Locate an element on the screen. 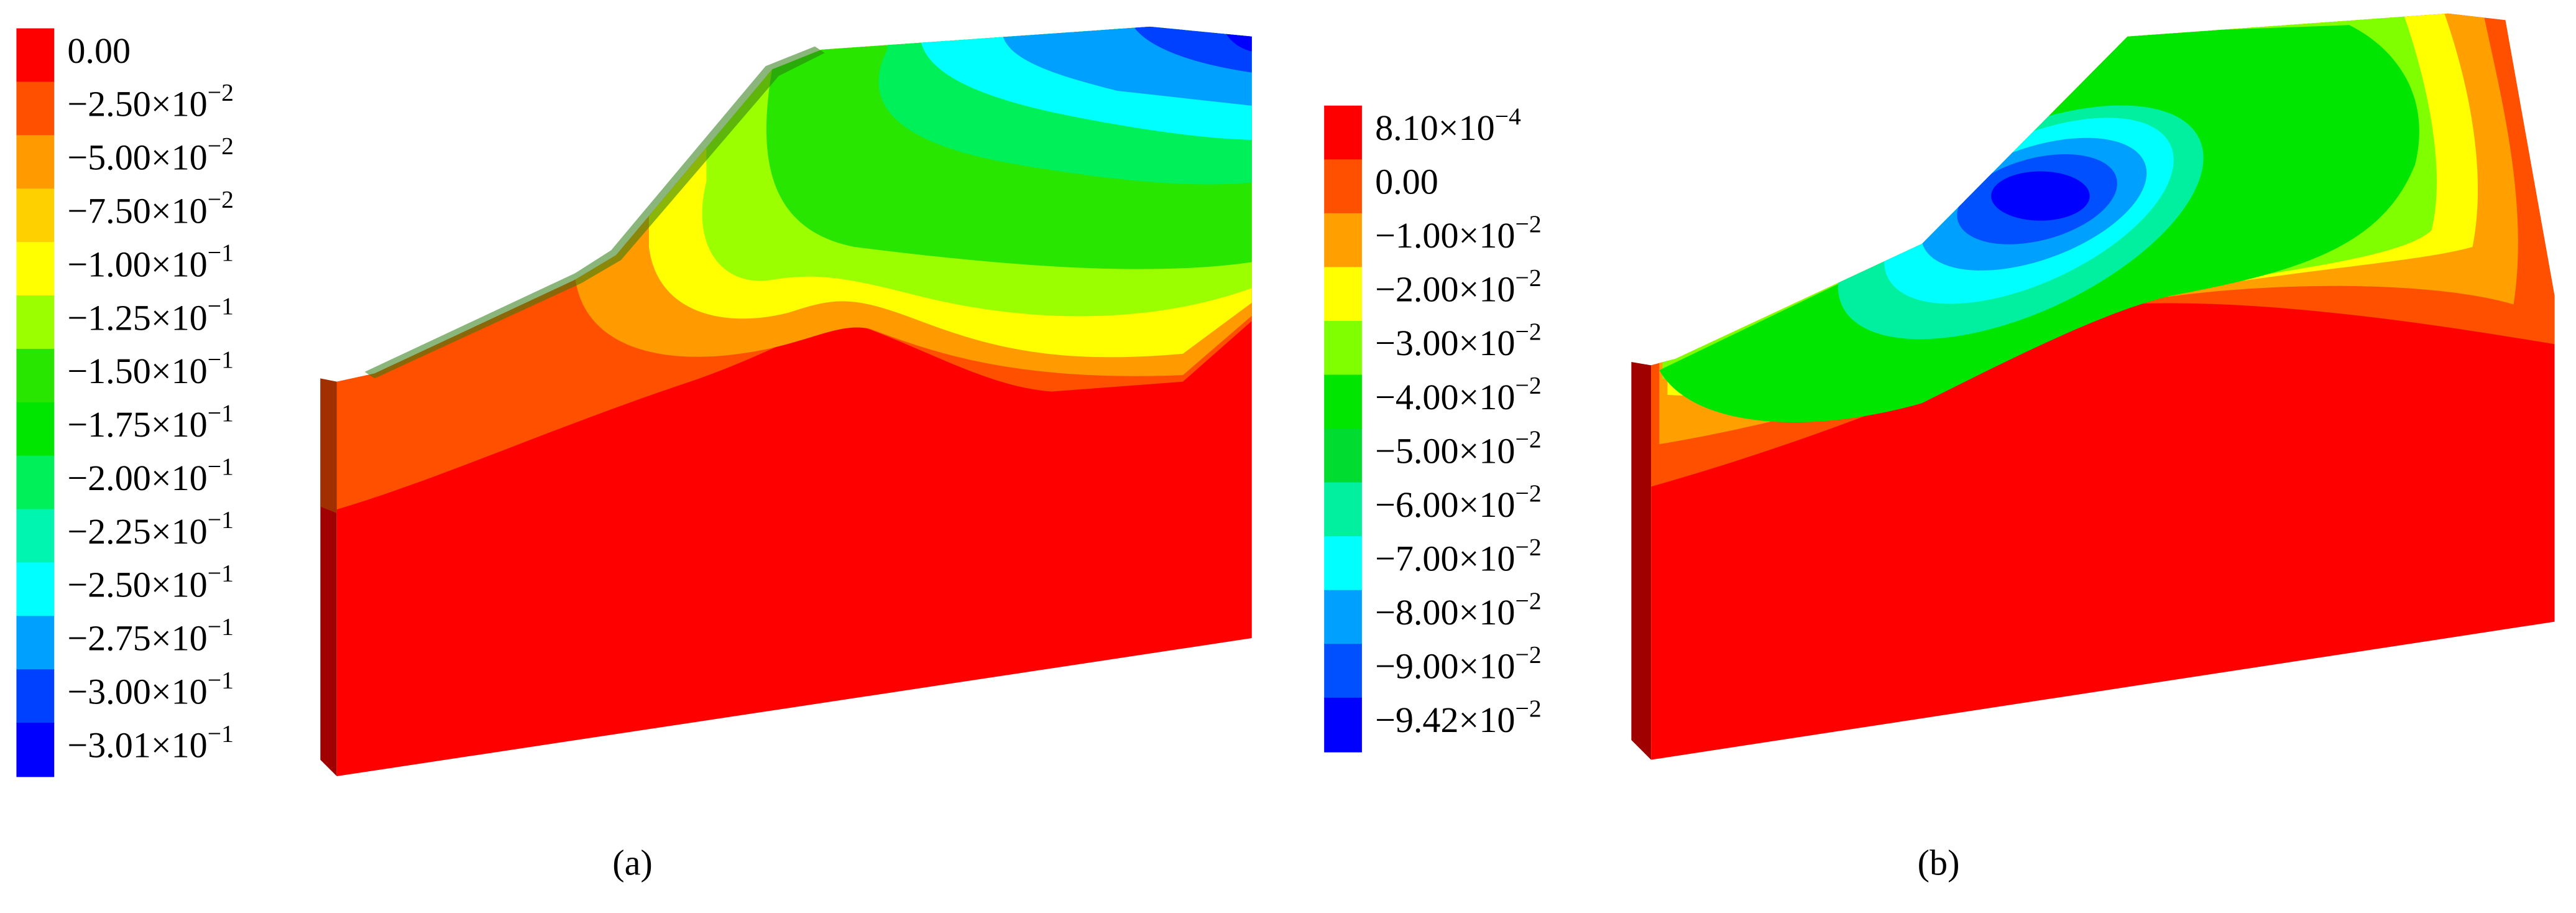 The width and height of the screenshot is (2576, 913). legend-label: −2.50×10⁻¹ is located at coordinates (150, 582).